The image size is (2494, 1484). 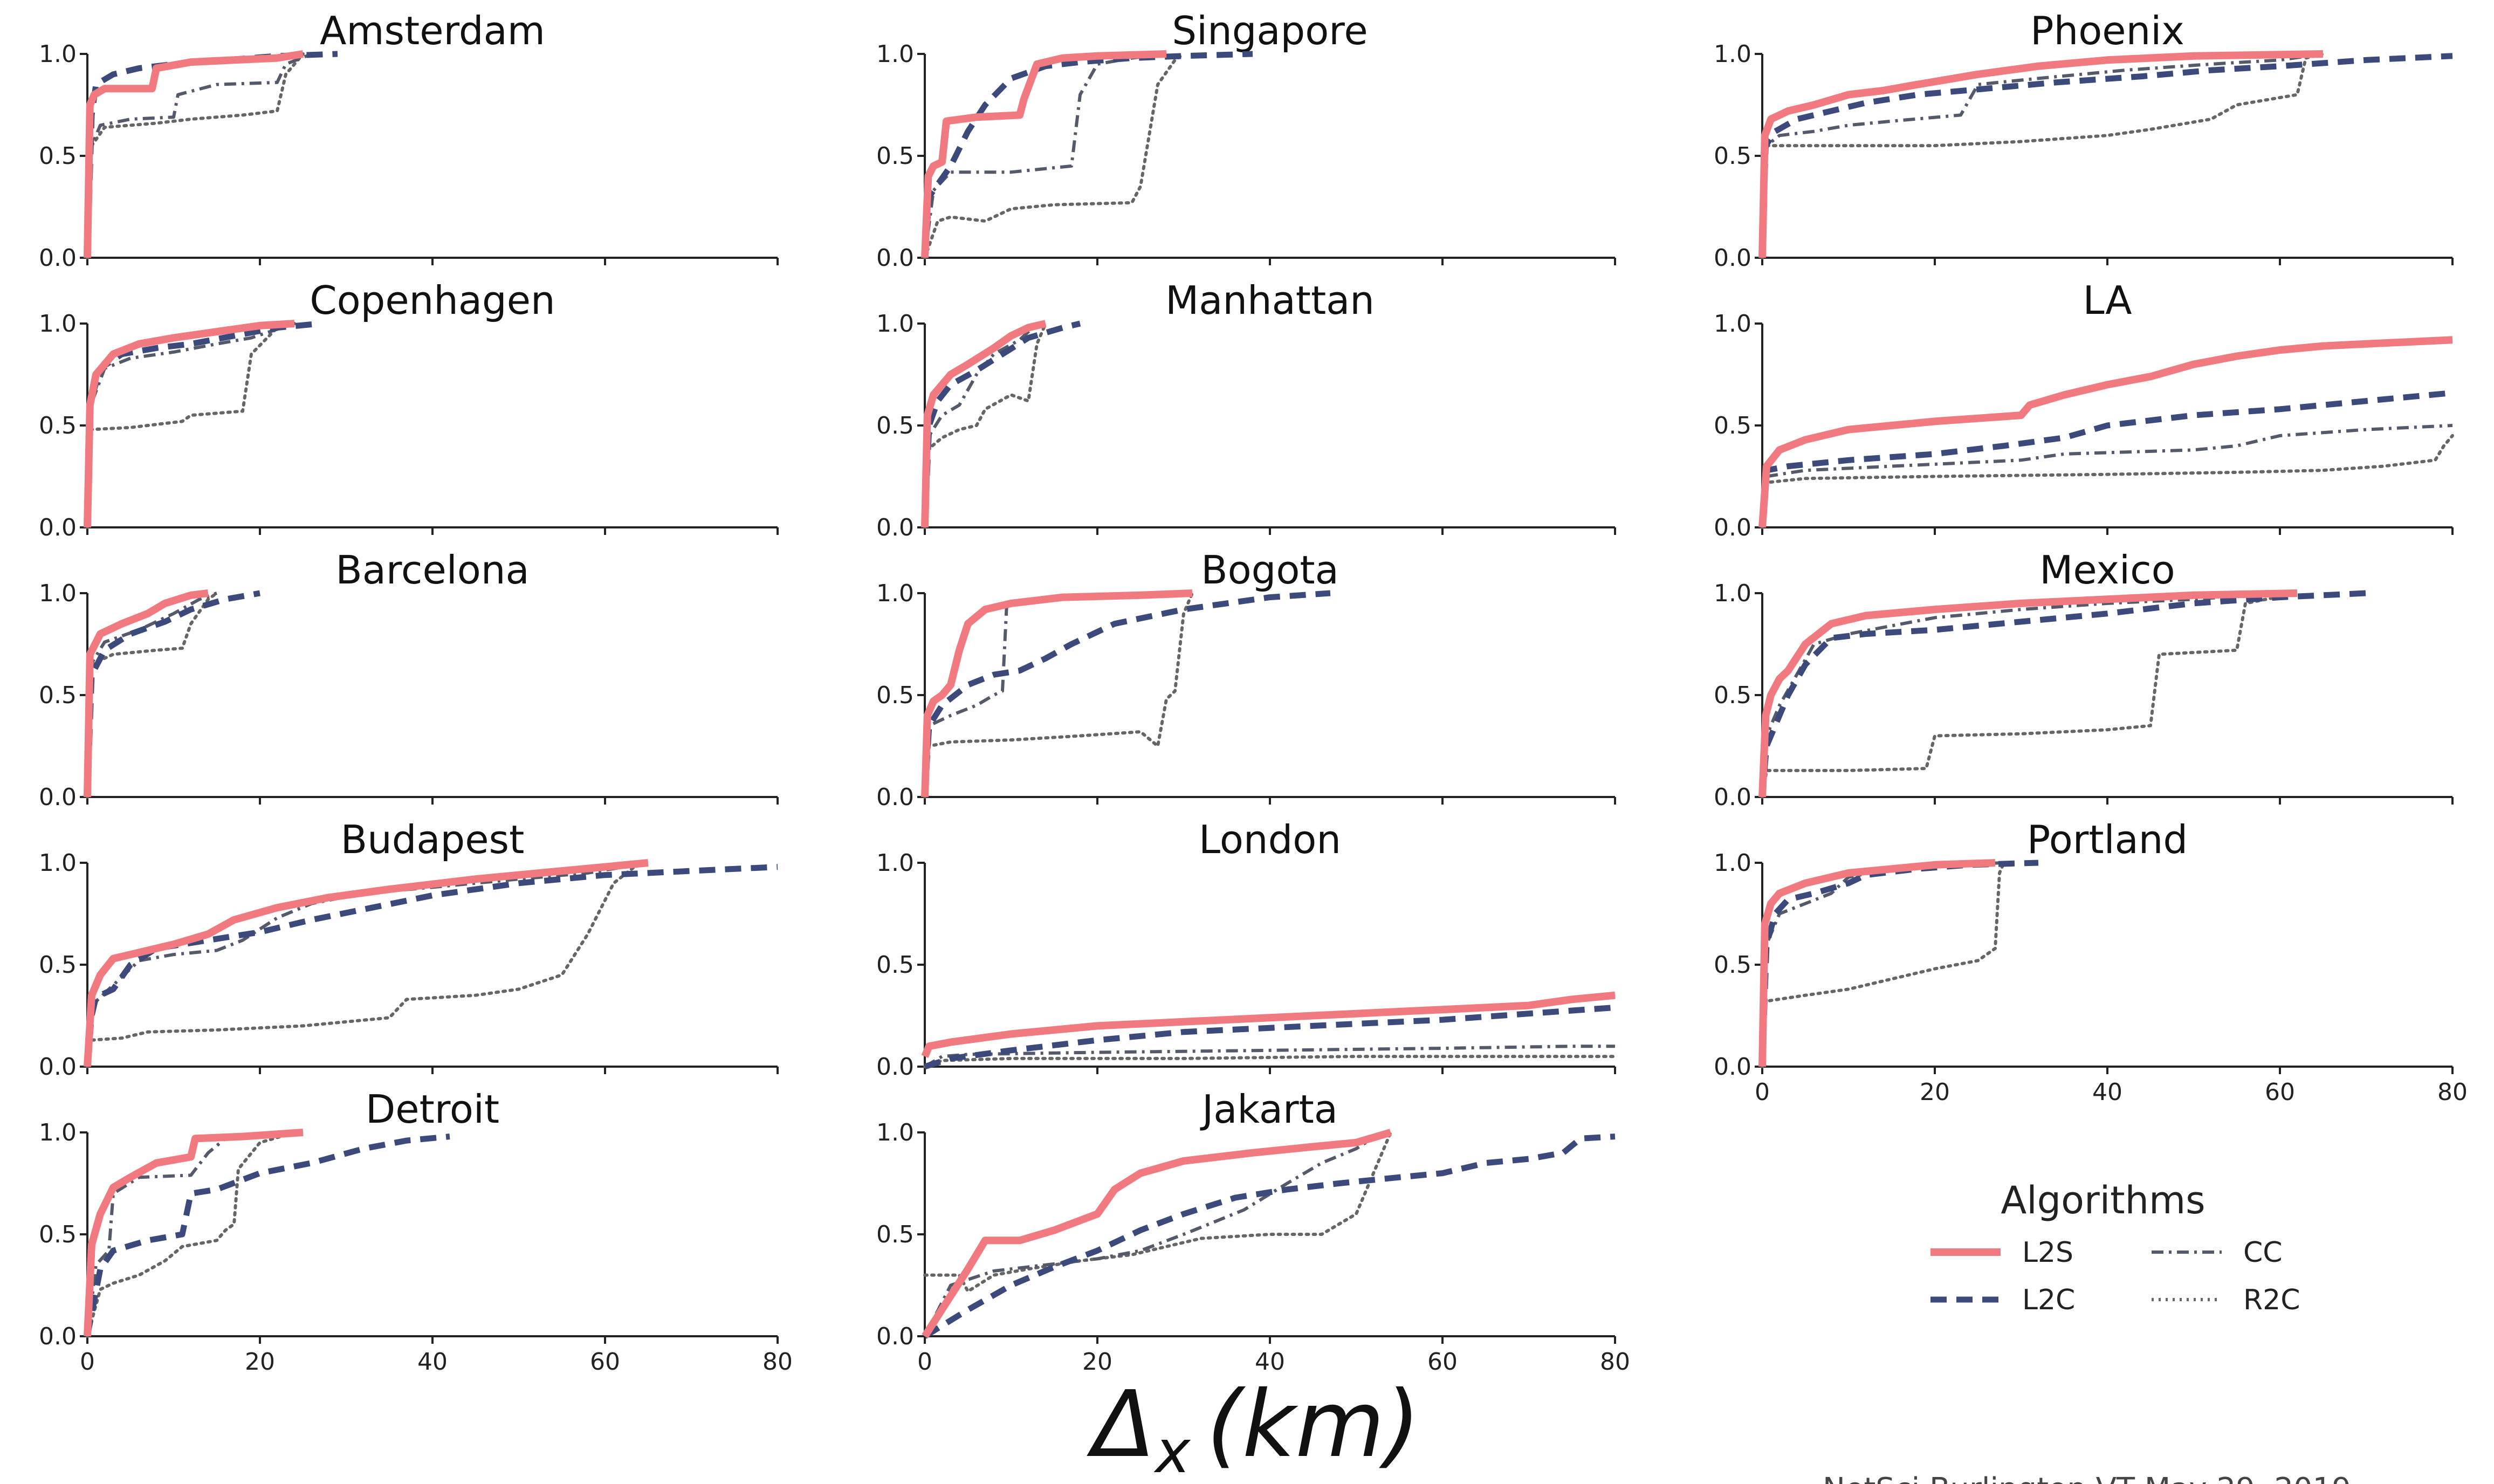 I want to click on x-axis-label: Δx (km), so click(x=1253, y=1427).